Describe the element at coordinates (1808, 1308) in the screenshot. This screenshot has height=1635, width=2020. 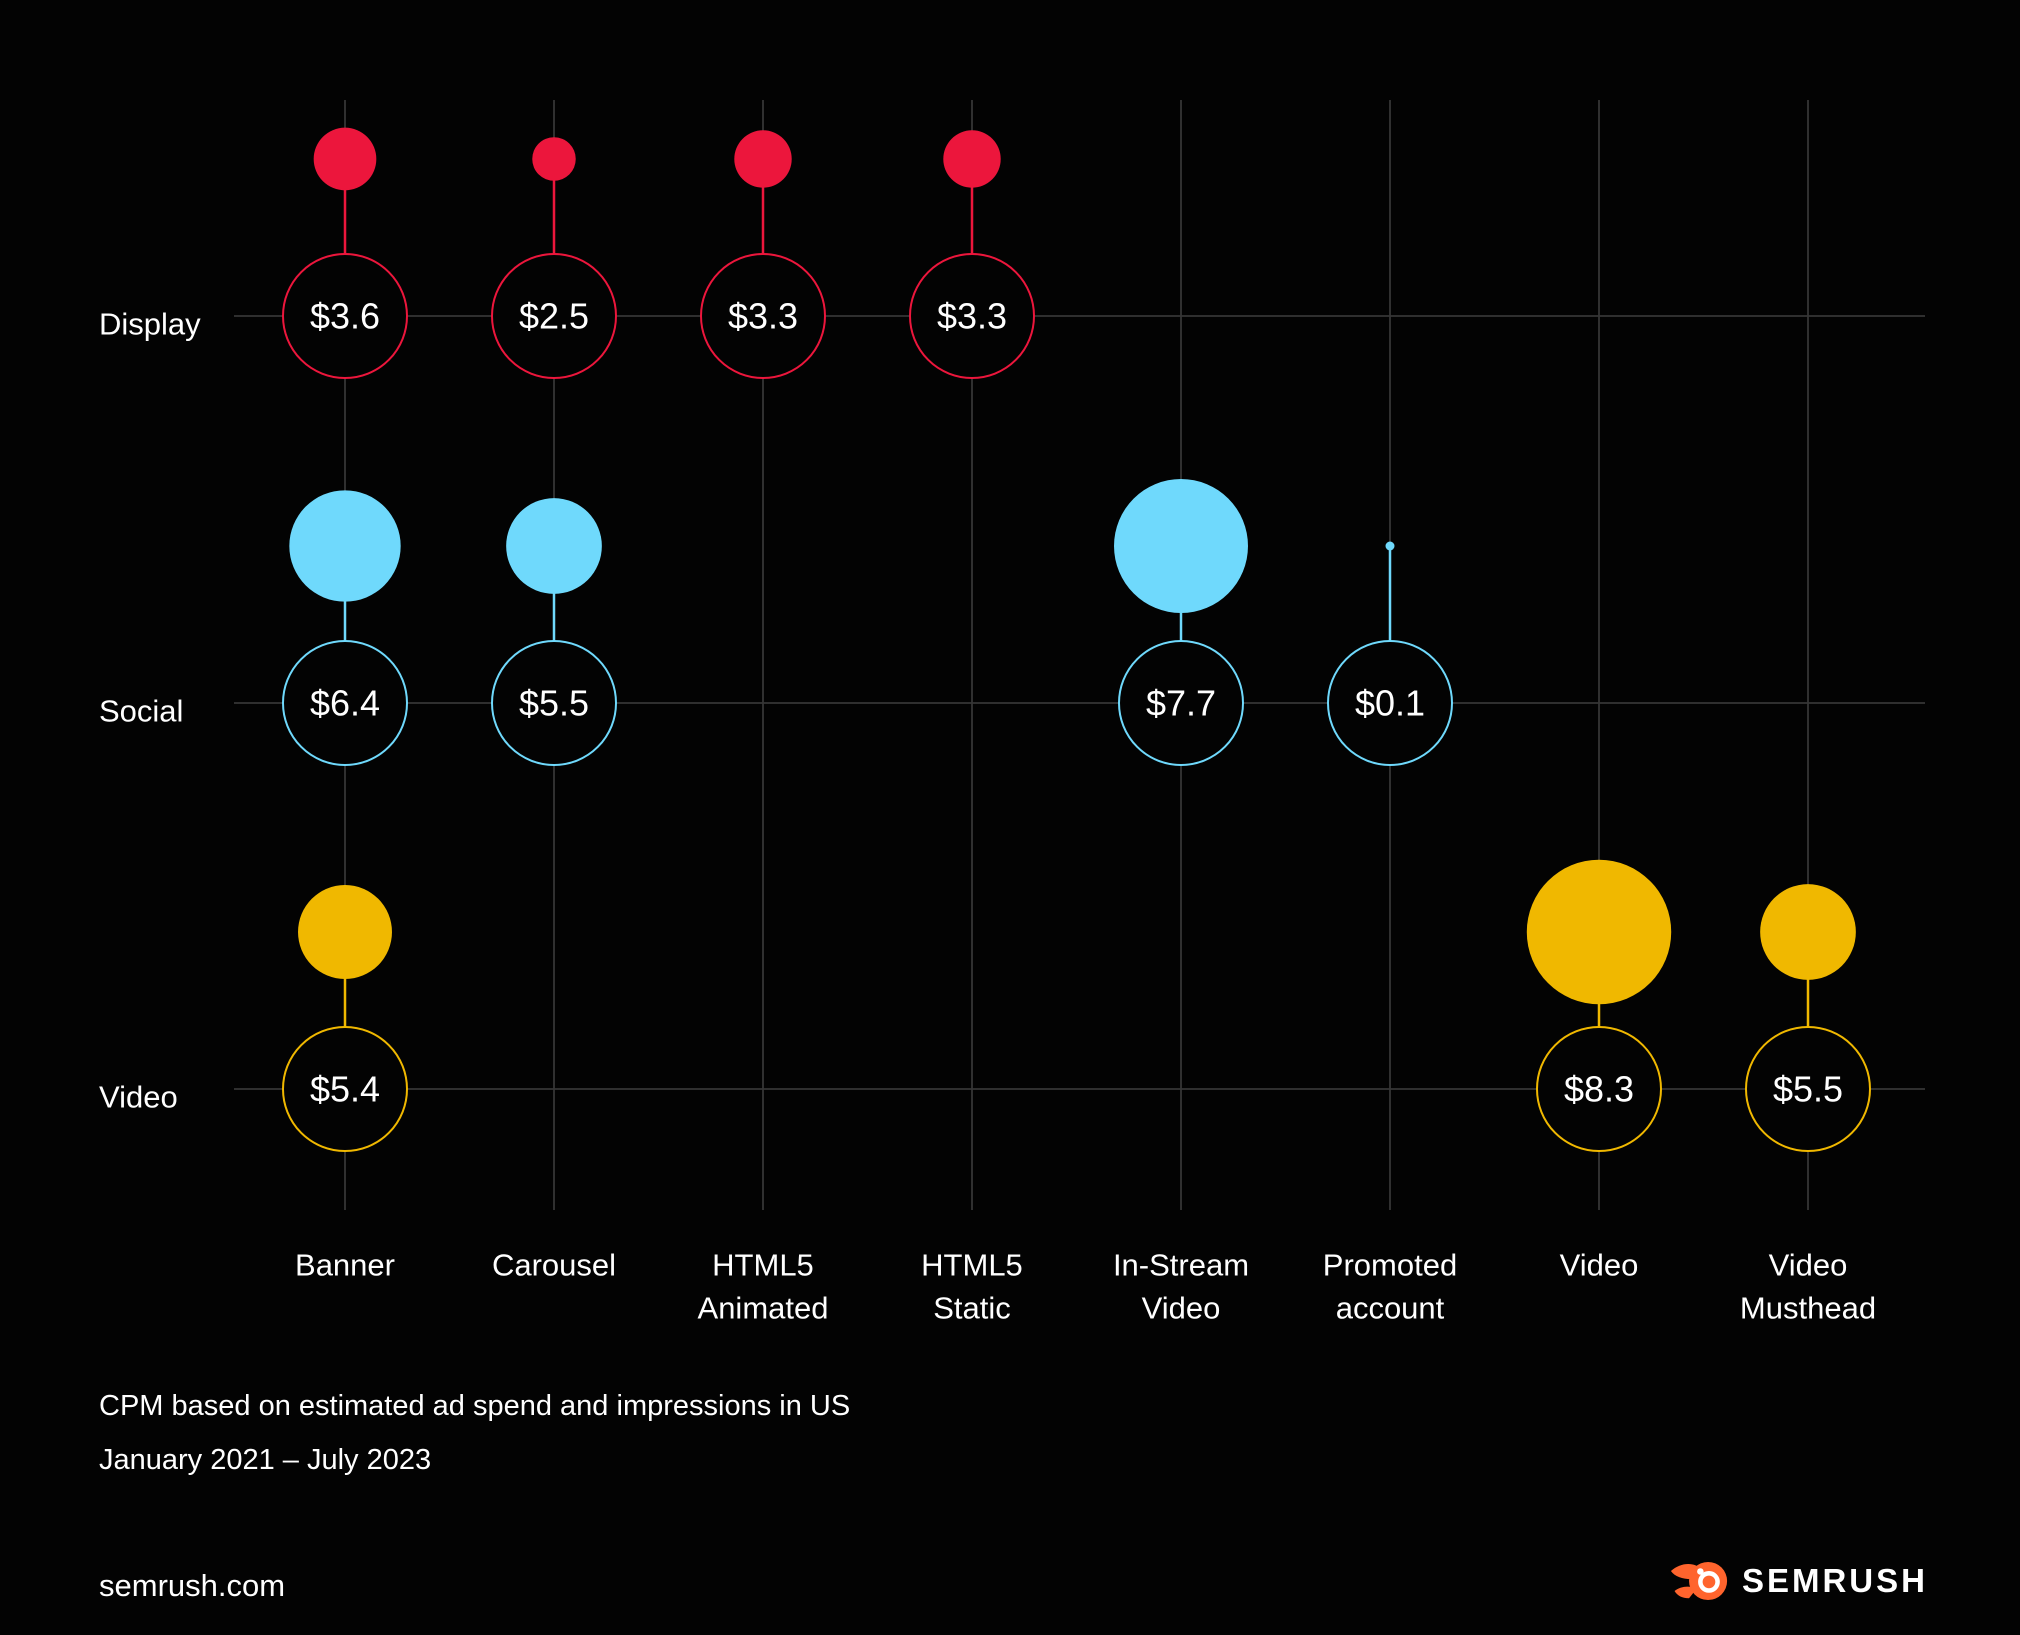
I see `column-label: Musthead` at that location.